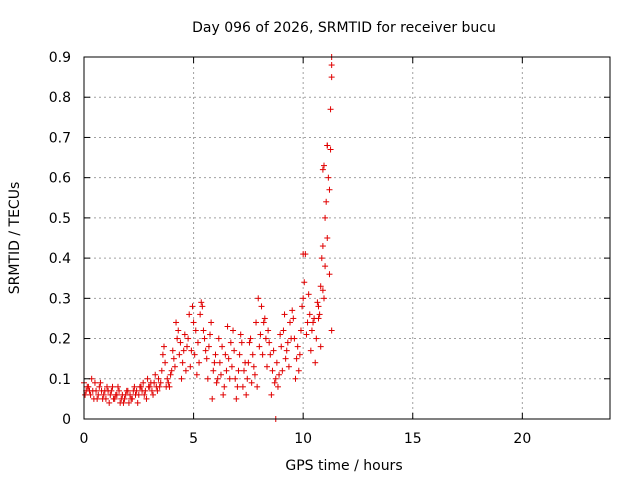 This screenshot has width=640, height=480. Describe the element at coordinates (60, 380) in the screenshot. I see `y-tick-label: 0.1` at that location.